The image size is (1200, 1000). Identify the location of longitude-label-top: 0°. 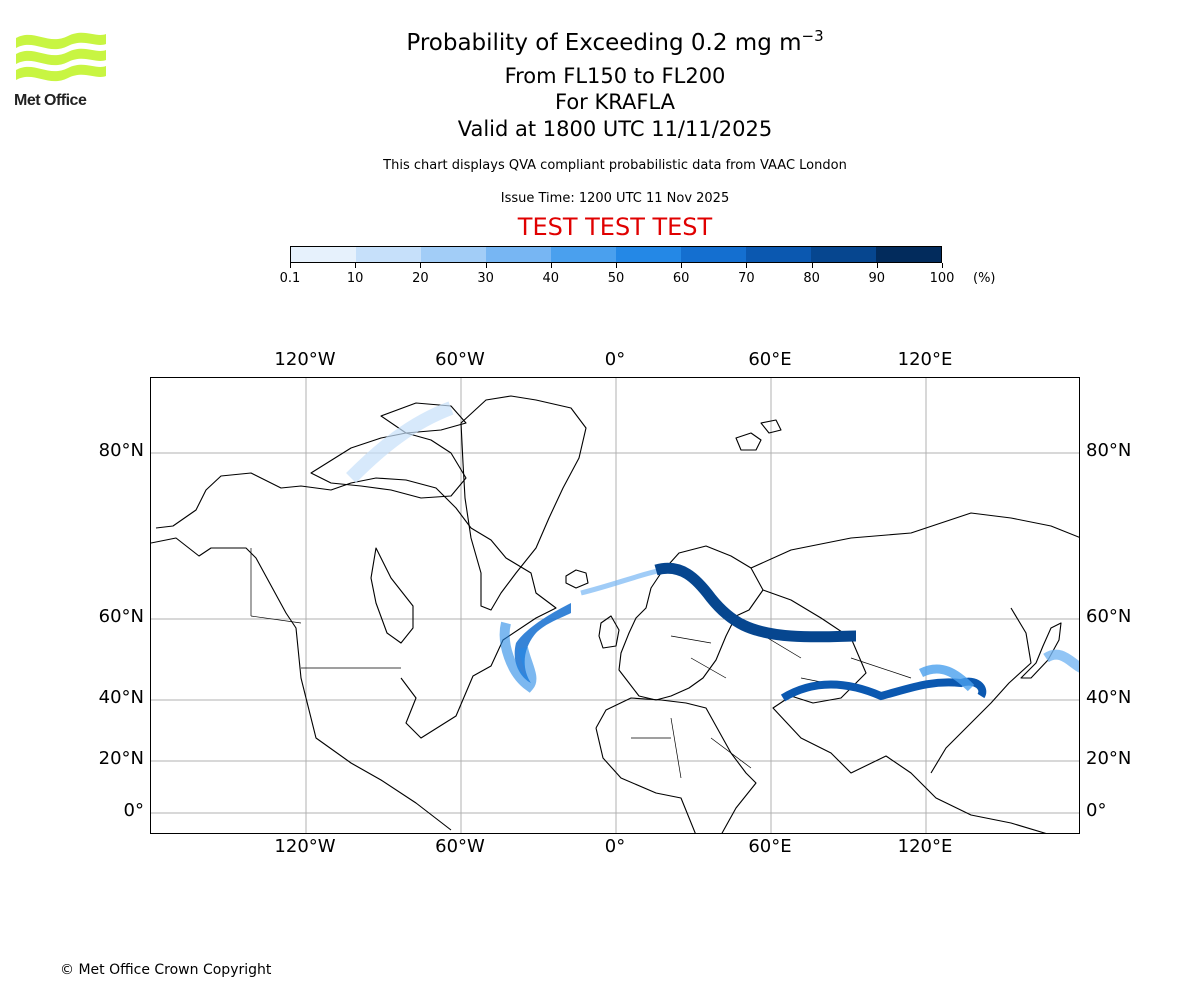
(615, 359).